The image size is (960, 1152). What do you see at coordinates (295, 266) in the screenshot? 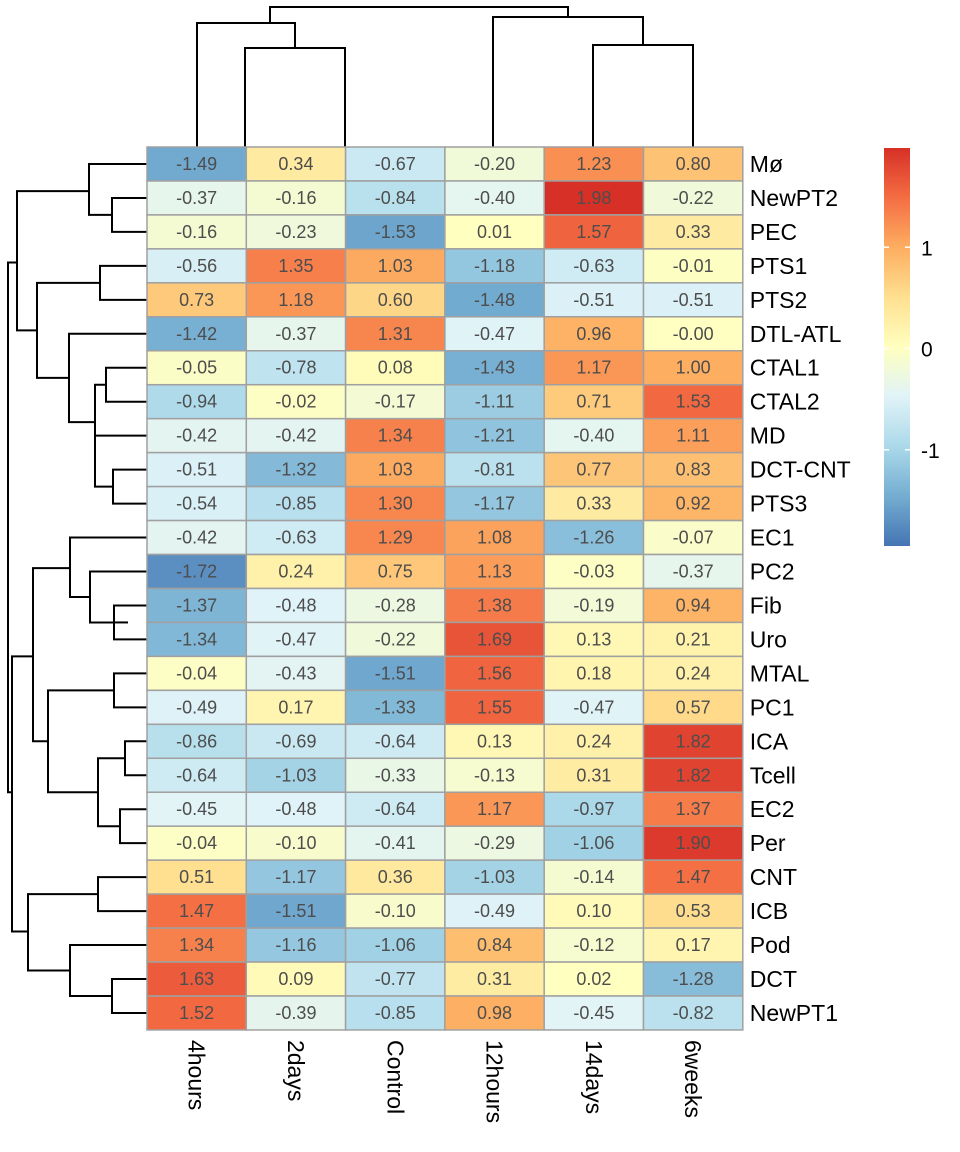
I see `cell-value-label: 1.35` at bounding box center [295, 266].